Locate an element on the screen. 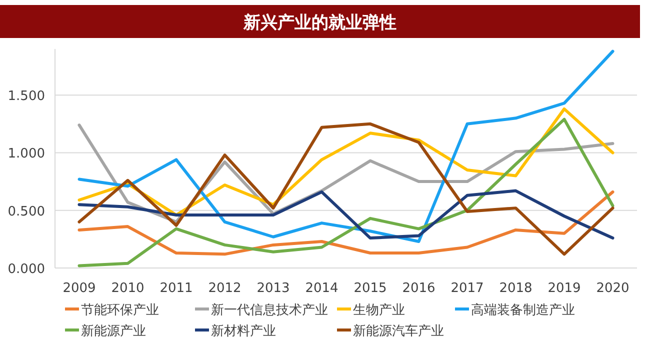 This screenshot has height=347, width=650. x-tick-label: 2013 is located at coordinates (273, 288).